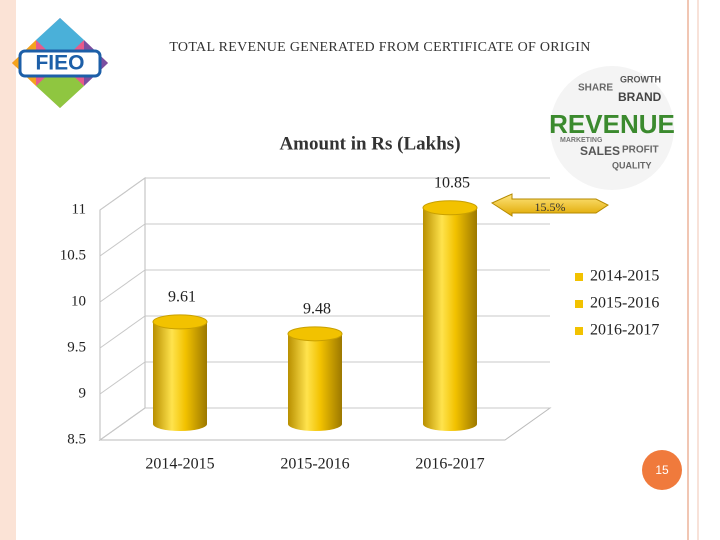 This screenshot has width=720, height=540. Describe the element at coordinates (640, 79) in the screenshot. I see `cloud-word: GROWTH` at that location.